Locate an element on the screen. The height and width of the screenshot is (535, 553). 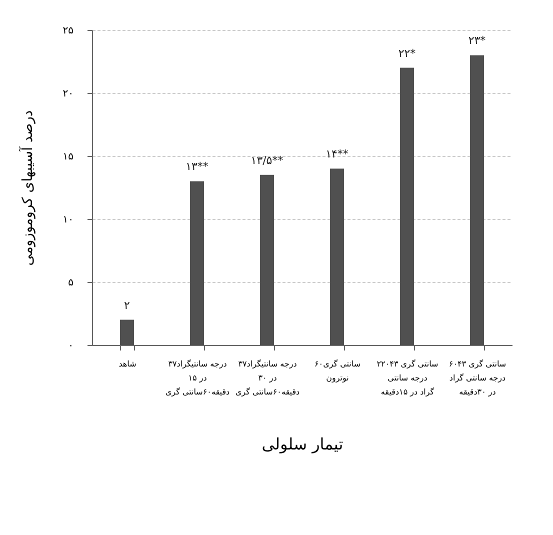
x-tick-label: ۲۲۰سانتی گری ۴۳ درجه سانتی گراد در ۱۵دقیقه is located at coordinates (407, 377).